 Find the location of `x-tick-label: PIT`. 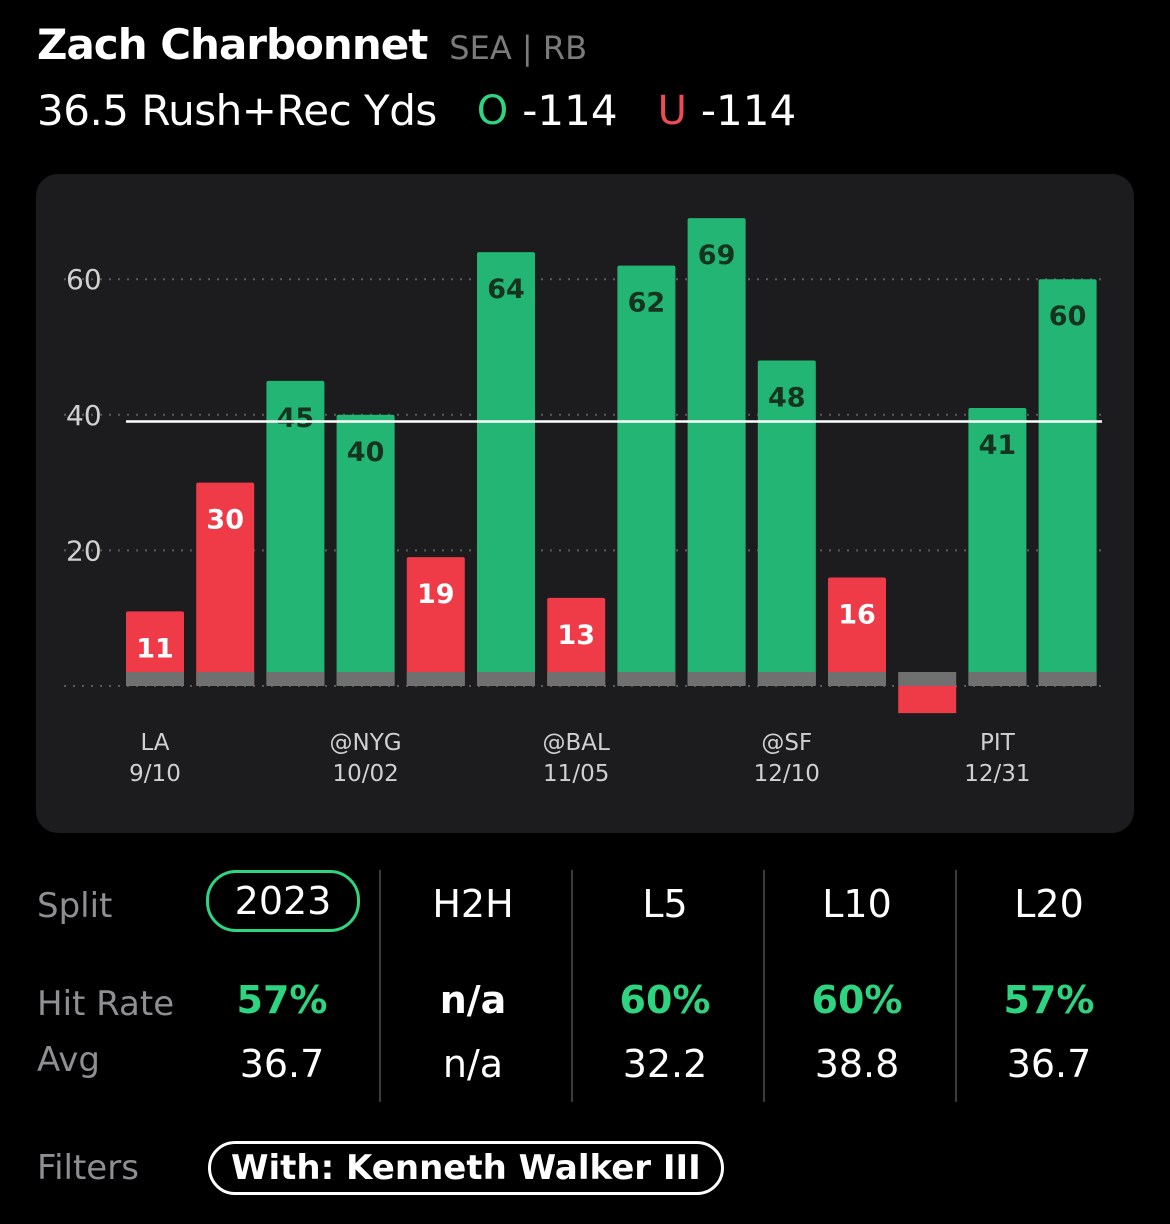

x-tick-label: PIT is located at coordinates (998, 743).